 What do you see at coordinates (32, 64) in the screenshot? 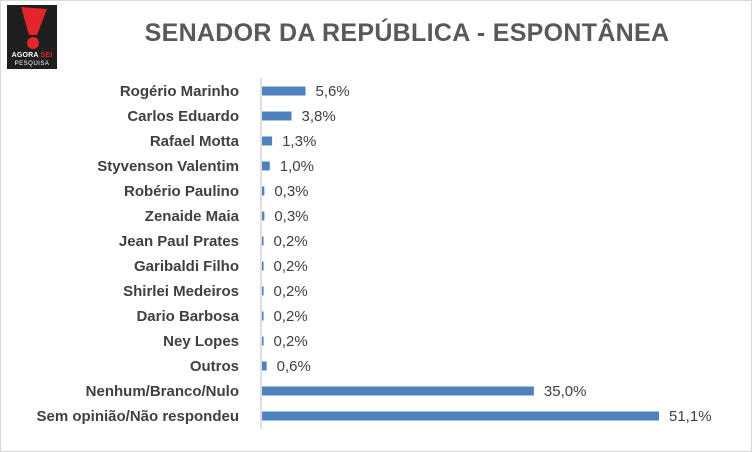
I see `logo-subtitle: PESQUISA` at bounding box center [32, 64].